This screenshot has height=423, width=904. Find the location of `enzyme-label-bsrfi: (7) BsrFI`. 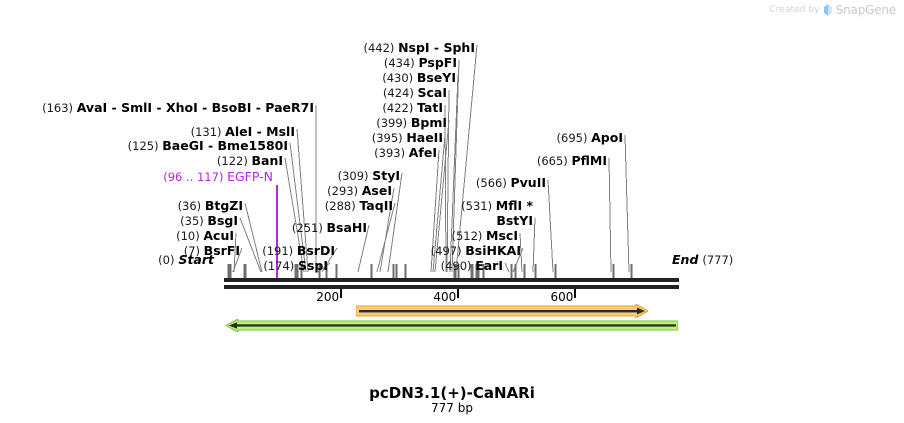

enzyme-label-bsrfi: (7) BsrFI is located at coordinates (211, 251).